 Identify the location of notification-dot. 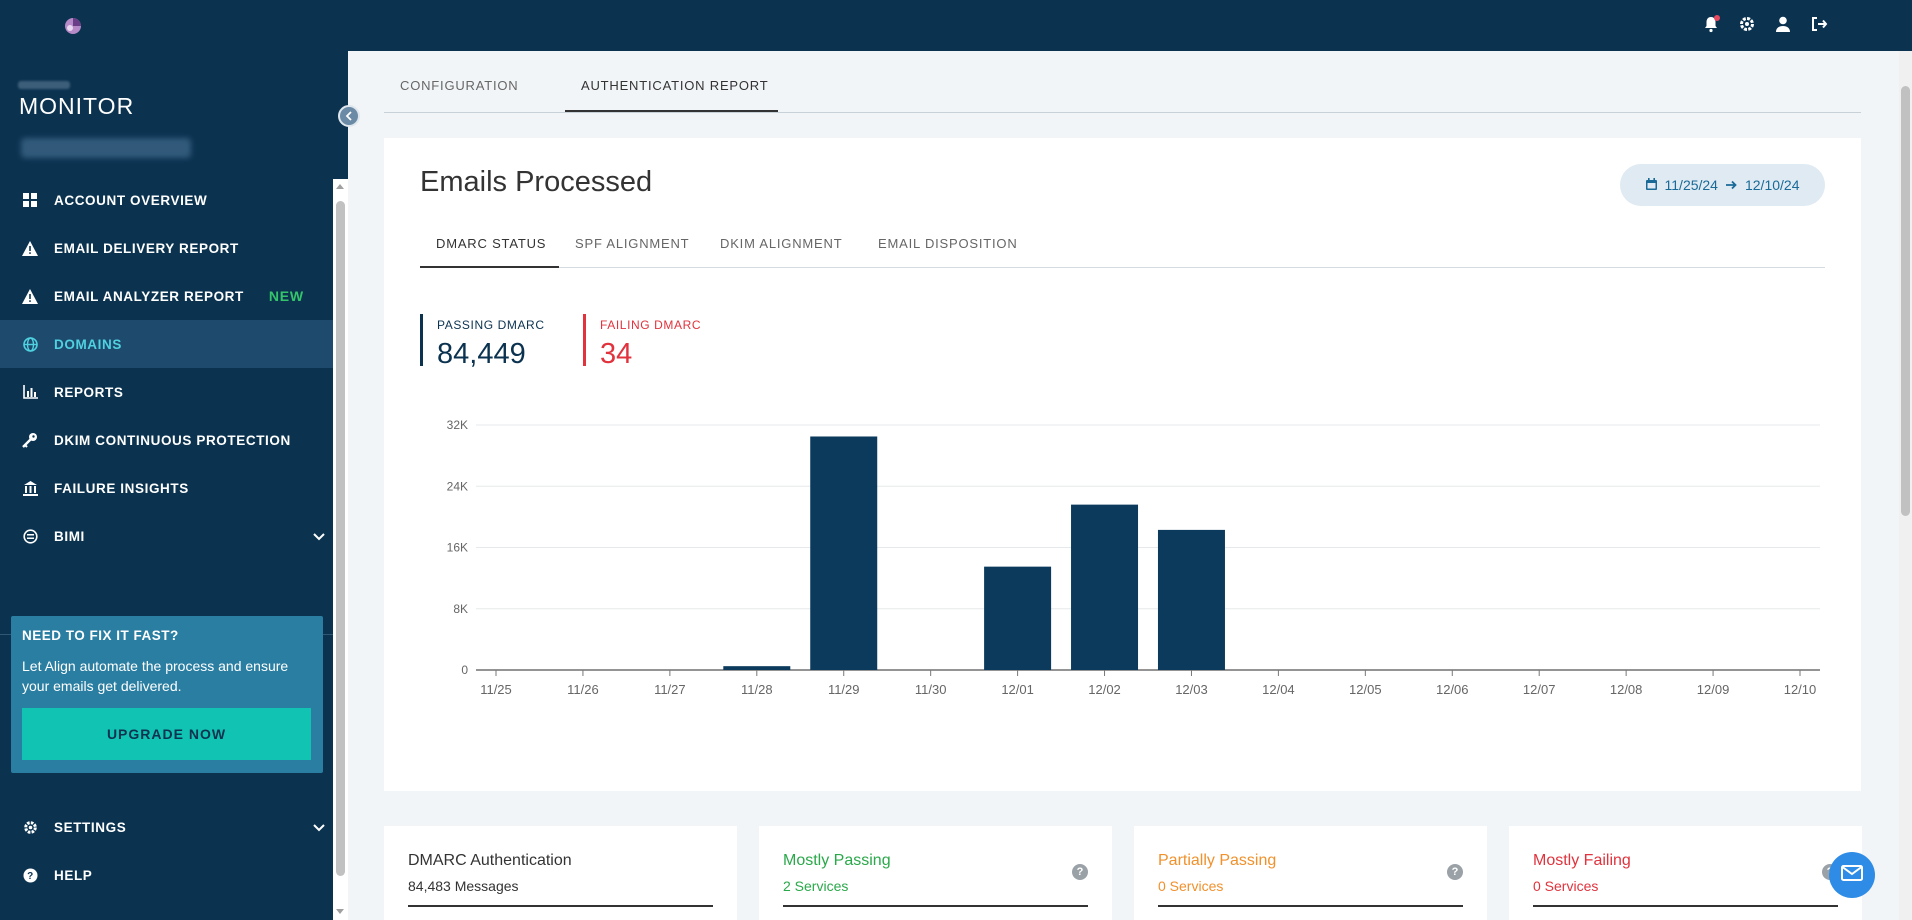
(1717, 18).